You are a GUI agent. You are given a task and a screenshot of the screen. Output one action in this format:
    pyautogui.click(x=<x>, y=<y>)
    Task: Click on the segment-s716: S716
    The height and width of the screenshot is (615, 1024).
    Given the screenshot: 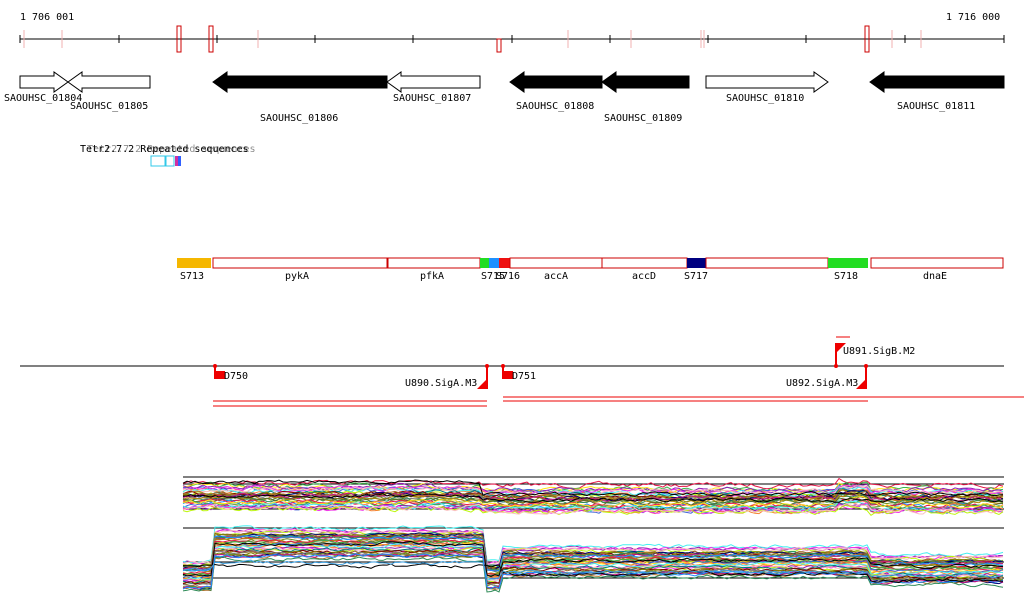 What is the action you would take?
    pyautogui.click(x=508, y=270)
    